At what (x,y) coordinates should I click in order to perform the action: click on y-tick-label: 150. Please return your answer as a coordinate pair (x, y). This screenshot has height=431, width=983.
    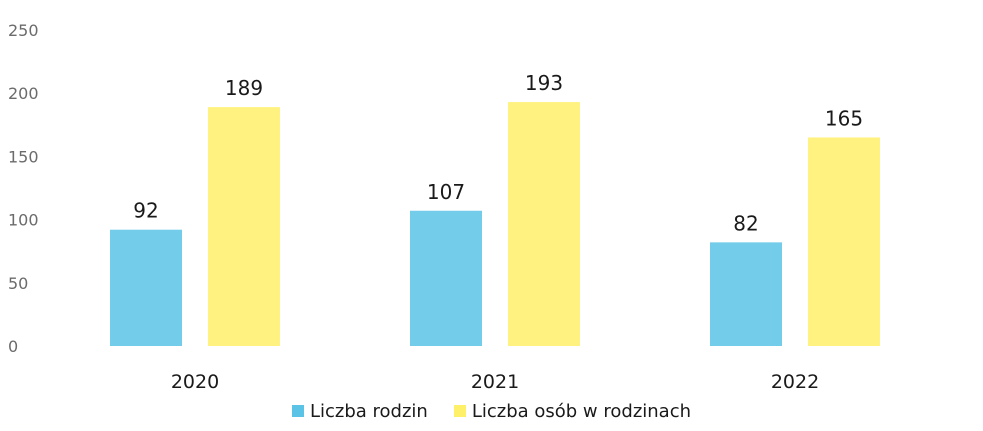
    Looking at the image, I should click on (23, 156).